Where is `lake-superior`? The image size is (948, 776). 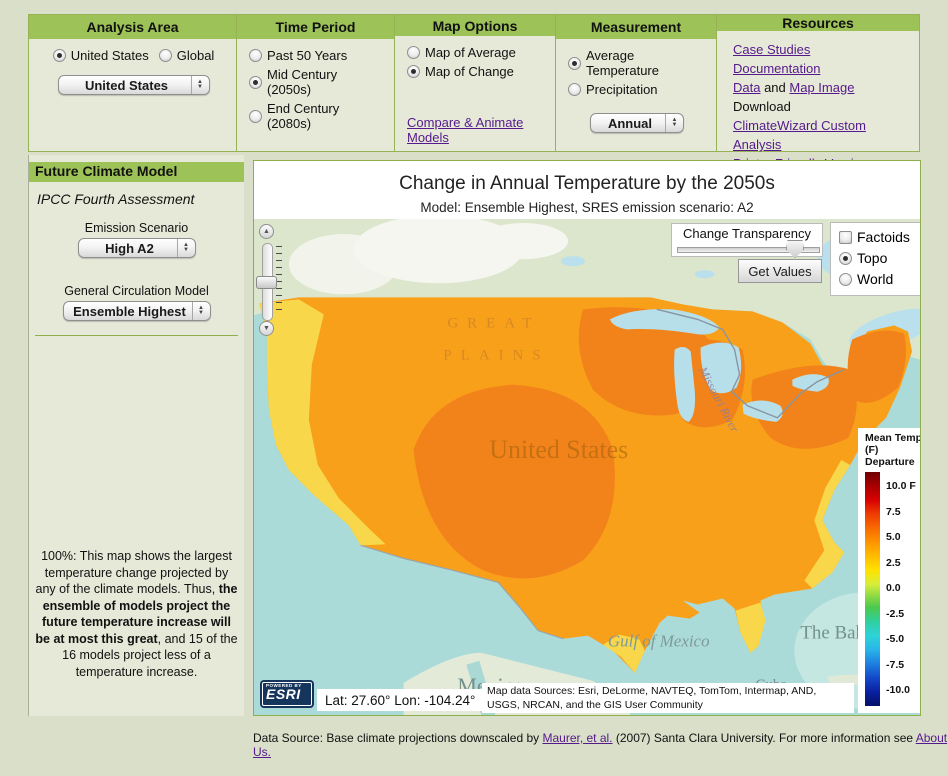 lake-superior is located at coordinates (664, 322).